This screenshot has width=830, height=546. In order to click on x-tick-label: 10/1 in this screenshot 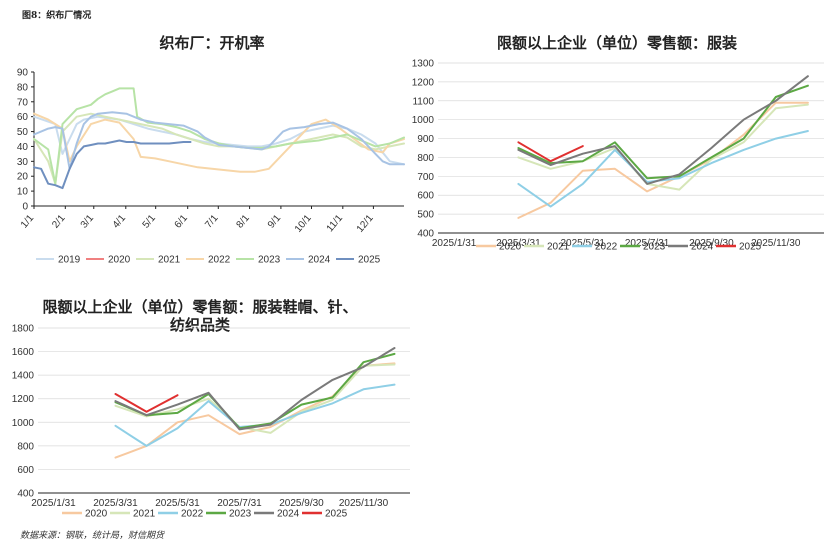, I will do `click(303, 224)`.